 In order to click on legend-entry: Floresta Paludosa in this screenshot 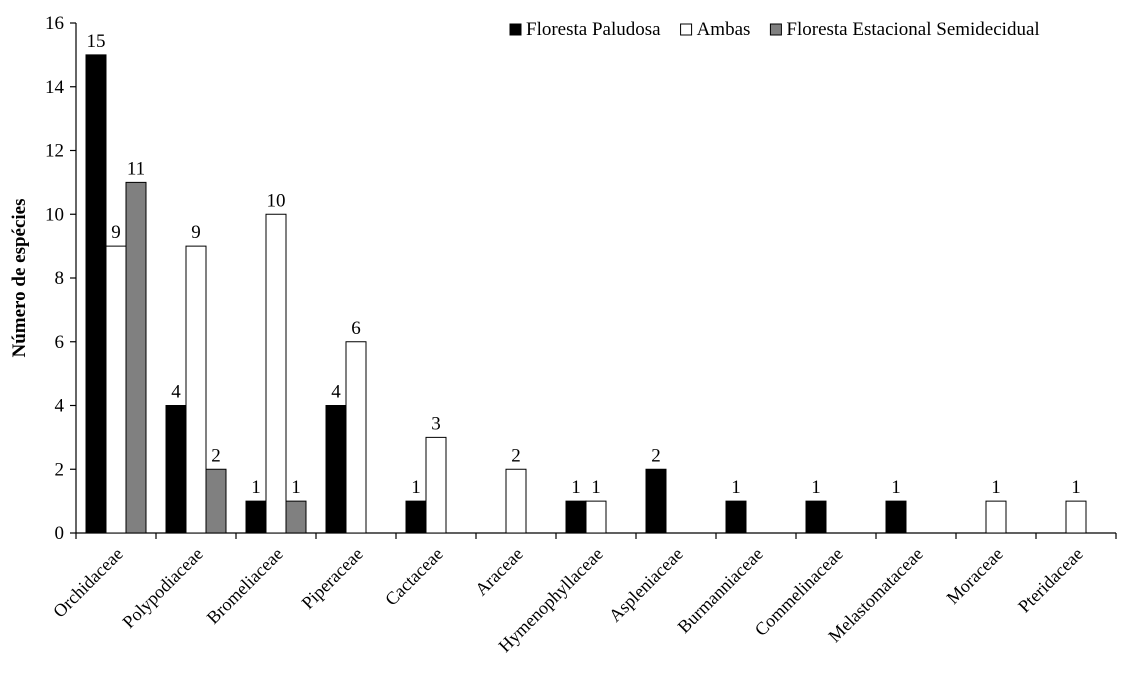, I will do `click(593, 29)`.